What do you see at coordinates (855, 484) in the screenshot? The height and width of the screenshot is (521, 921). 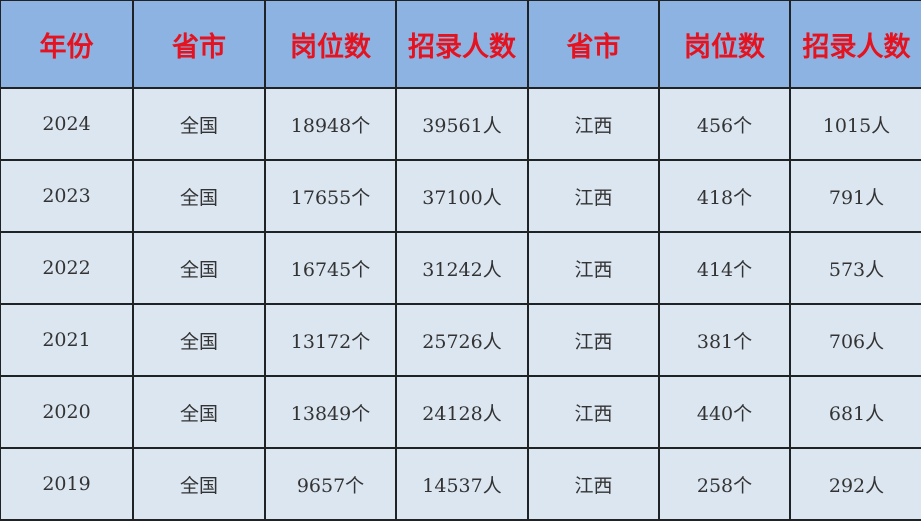 I see `cell-recruits-2: 292人` at bounding box center [855, 484].